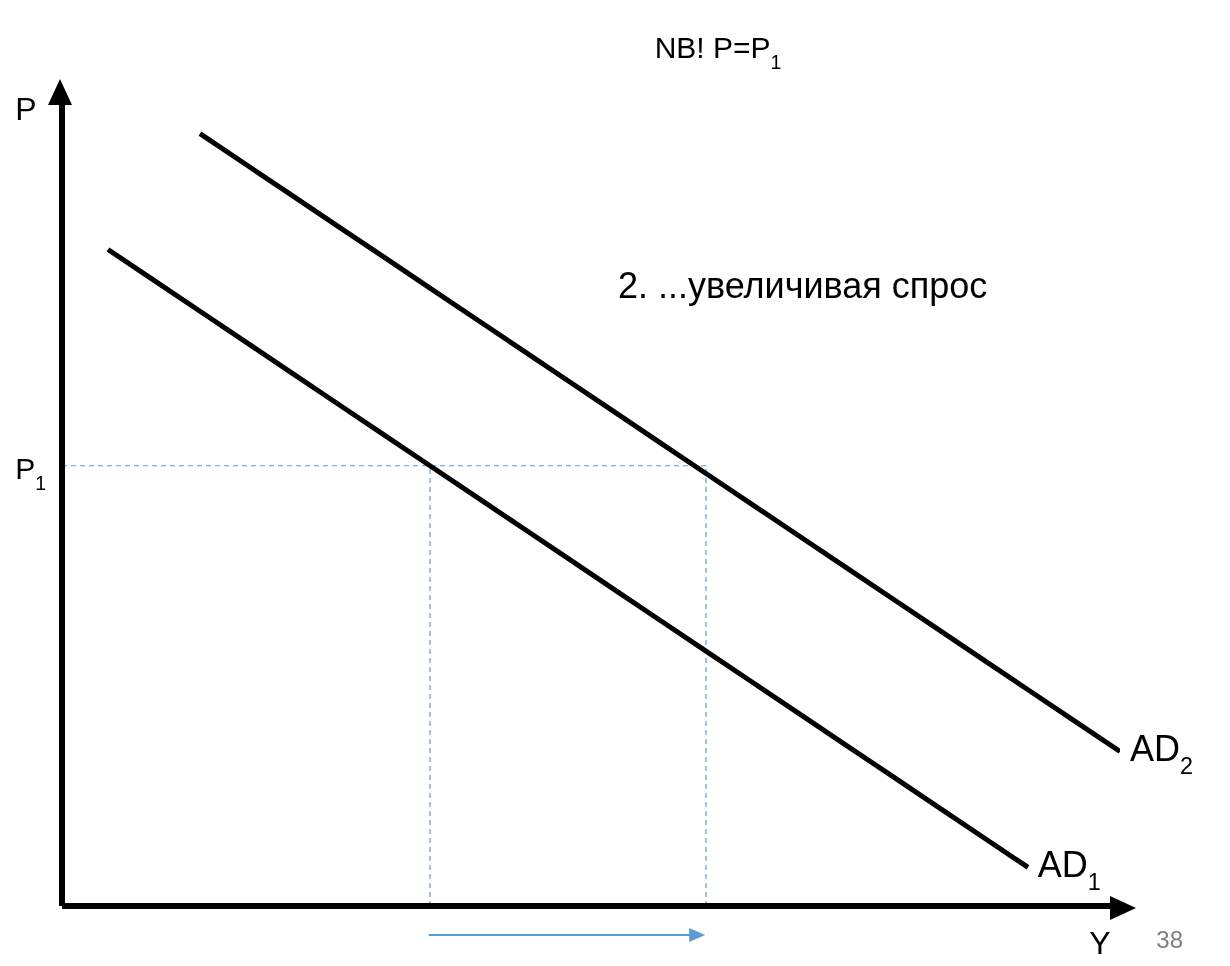 The height and width of the screenshot is (966, 1230). Describe the element at coordinates (1169, 939) in the screenshot. I see `text: 38` at that location.